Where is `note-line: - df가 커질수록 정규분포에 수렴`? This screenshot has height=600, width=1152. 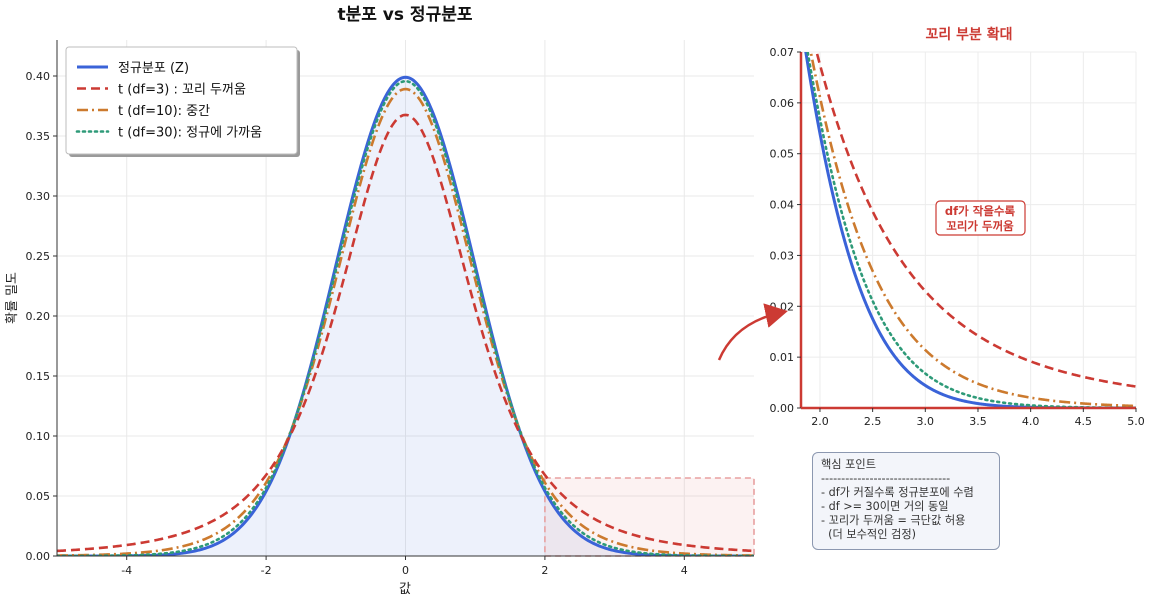
note-line: - df가 커질수록 정규분포에 수렴 is located at coordinates (897, 492).